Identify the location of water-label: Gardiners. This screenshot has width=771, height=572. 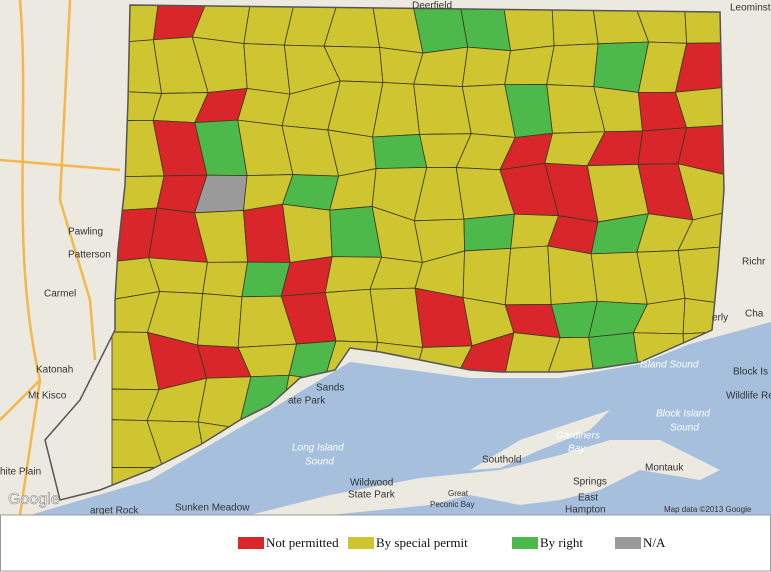
(578, 436).